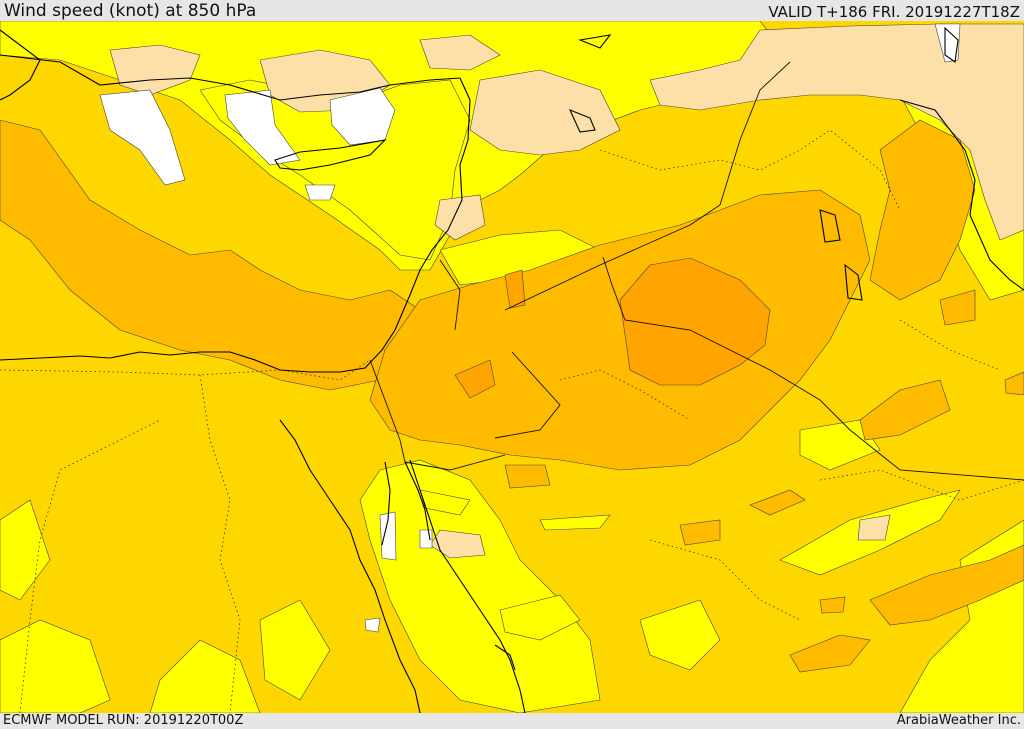 The image size is (1024, 729). I want to click on field-orange, so click(612, 328).